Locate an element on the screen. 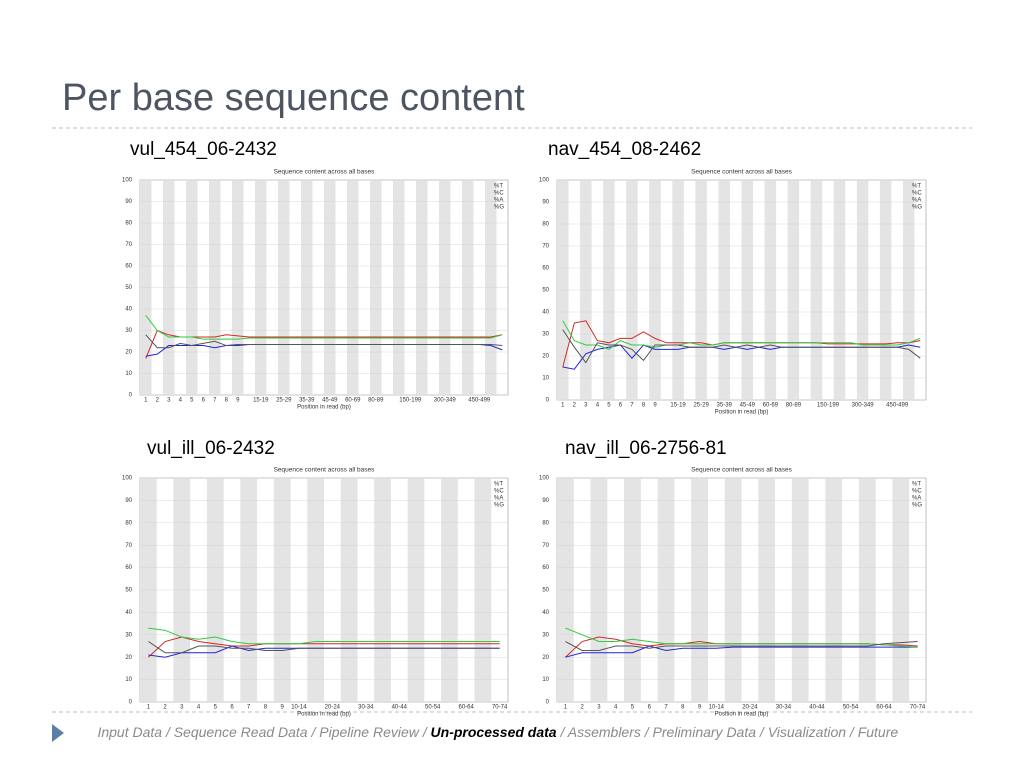 Image resolution: width=1024 pixels, height=768 pixels. x-tick-label: 450-499 is located at coordinates (897, 406).